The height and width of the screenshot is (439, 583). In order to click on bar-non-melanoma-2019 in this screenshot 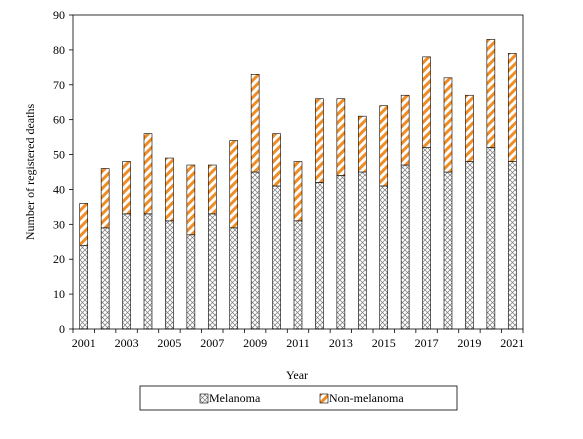, I will do `click(469, 128)`.